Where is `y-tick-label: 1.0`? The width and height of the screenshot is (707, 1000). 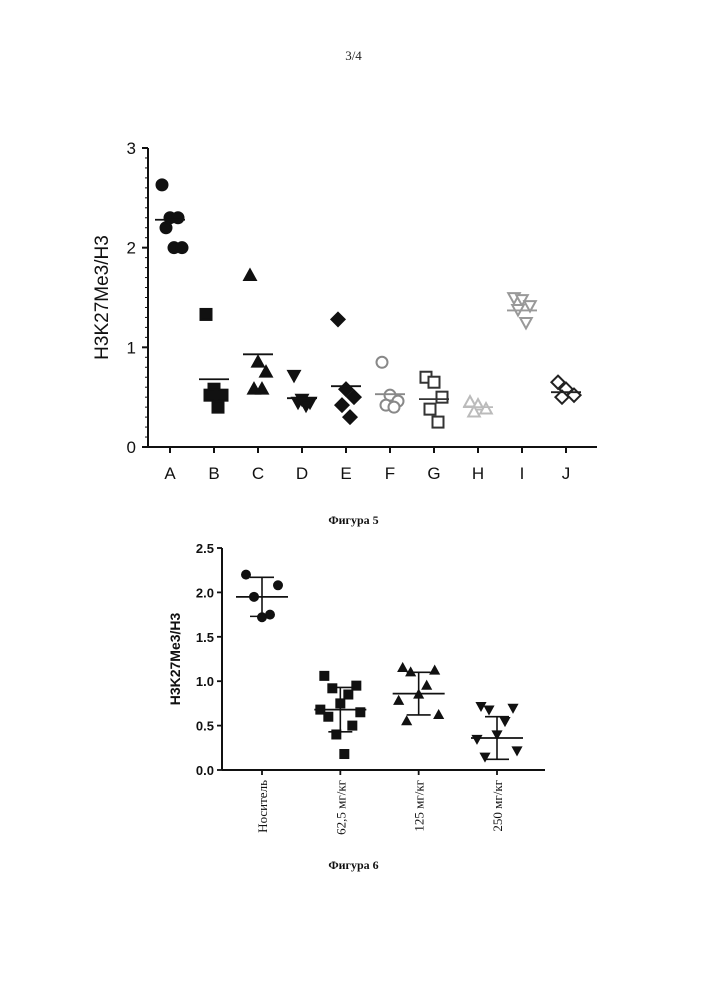 y-tick-label: 1.0 is located at coordinates (205, 681).